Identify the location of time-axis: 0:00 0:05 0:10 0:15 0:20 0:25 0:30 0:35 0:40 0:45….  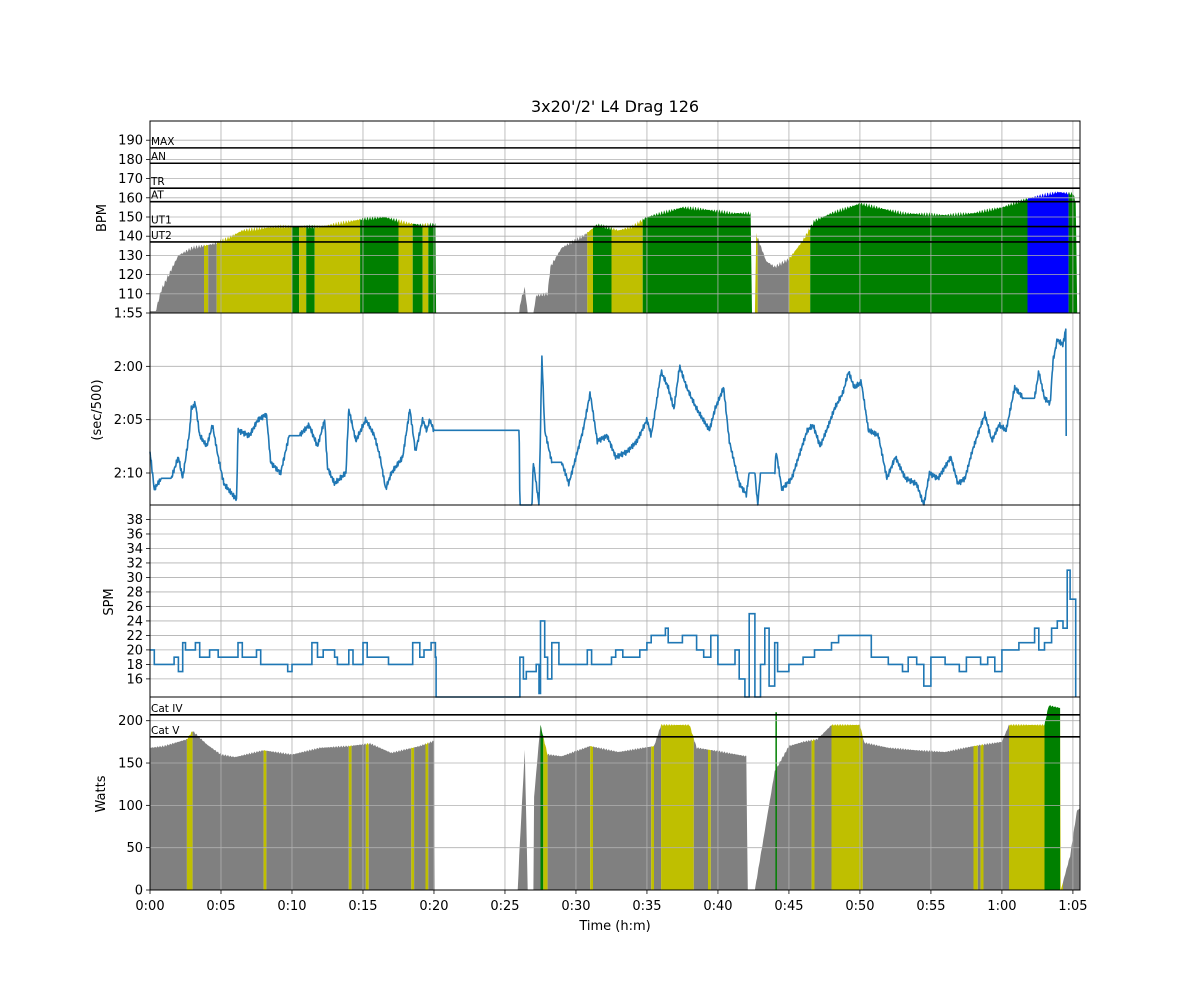
(611, 902).